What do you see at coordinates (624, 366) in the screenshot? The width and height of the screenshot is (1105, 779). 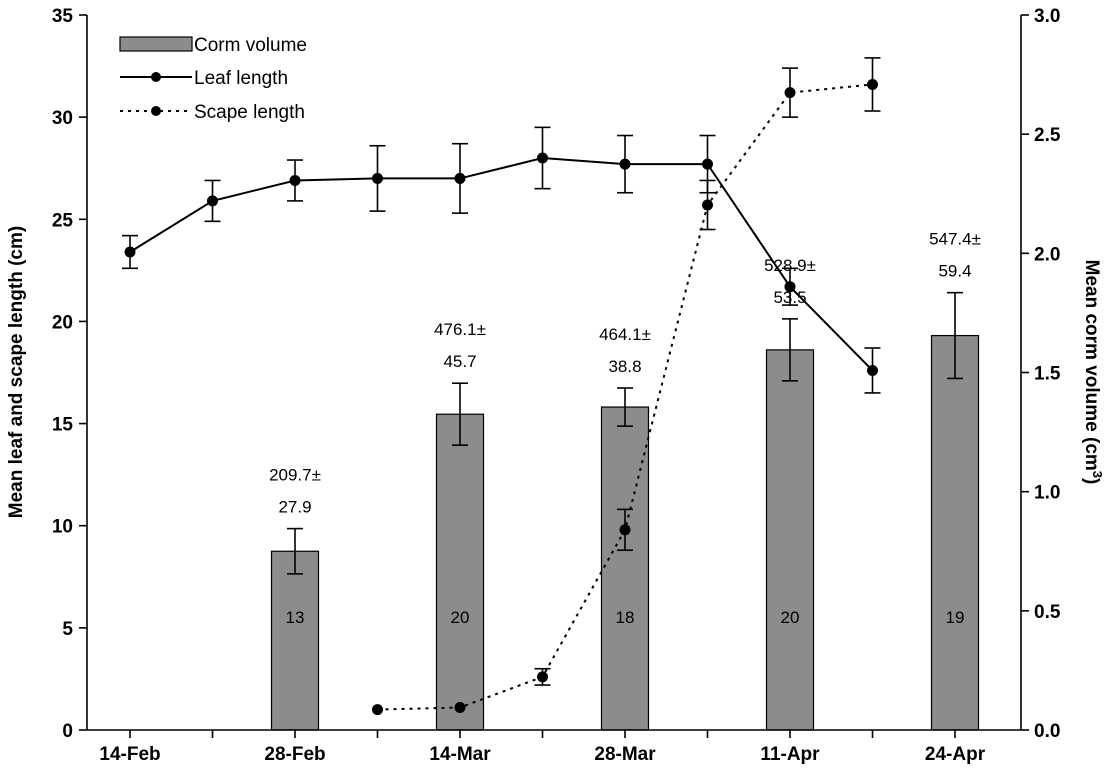 I see `corm-volume-error-label: 38.8` at bounding box center [624, 366].